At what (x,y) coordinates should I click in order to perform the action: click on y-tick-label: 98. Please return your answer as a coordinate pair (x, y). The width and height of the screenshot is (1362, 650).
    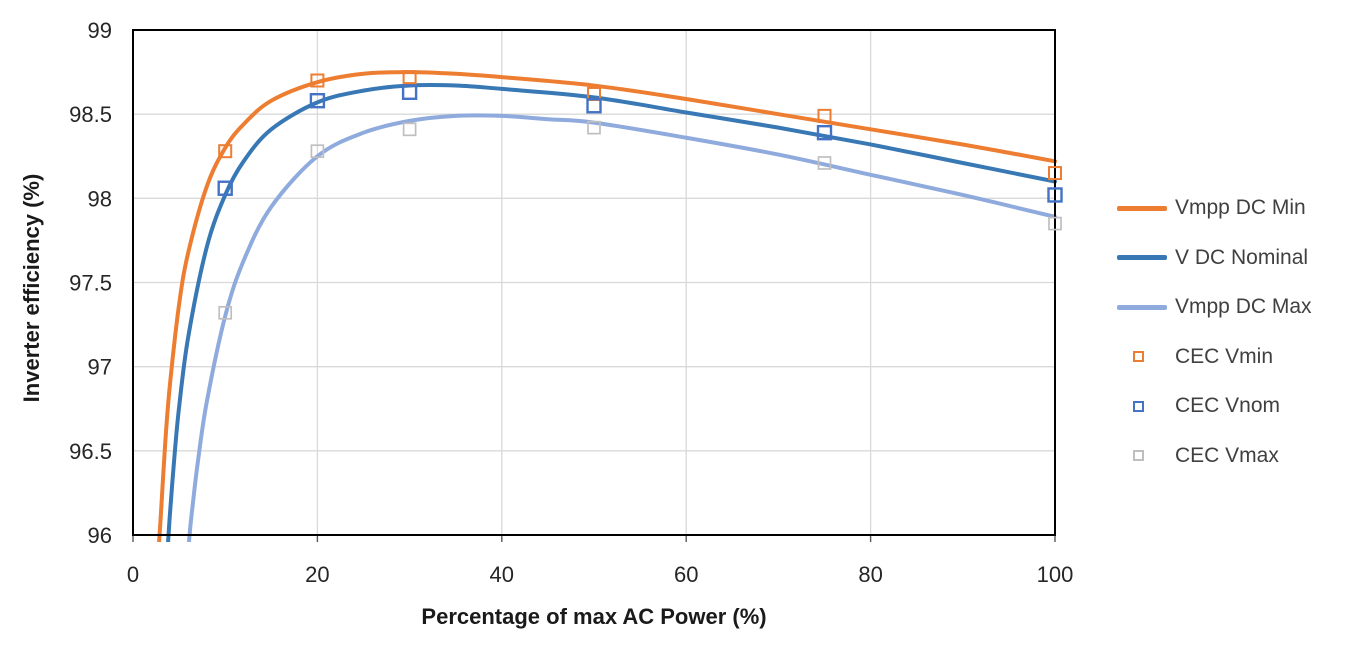
    Looking at the image, I should click on (100, 198).